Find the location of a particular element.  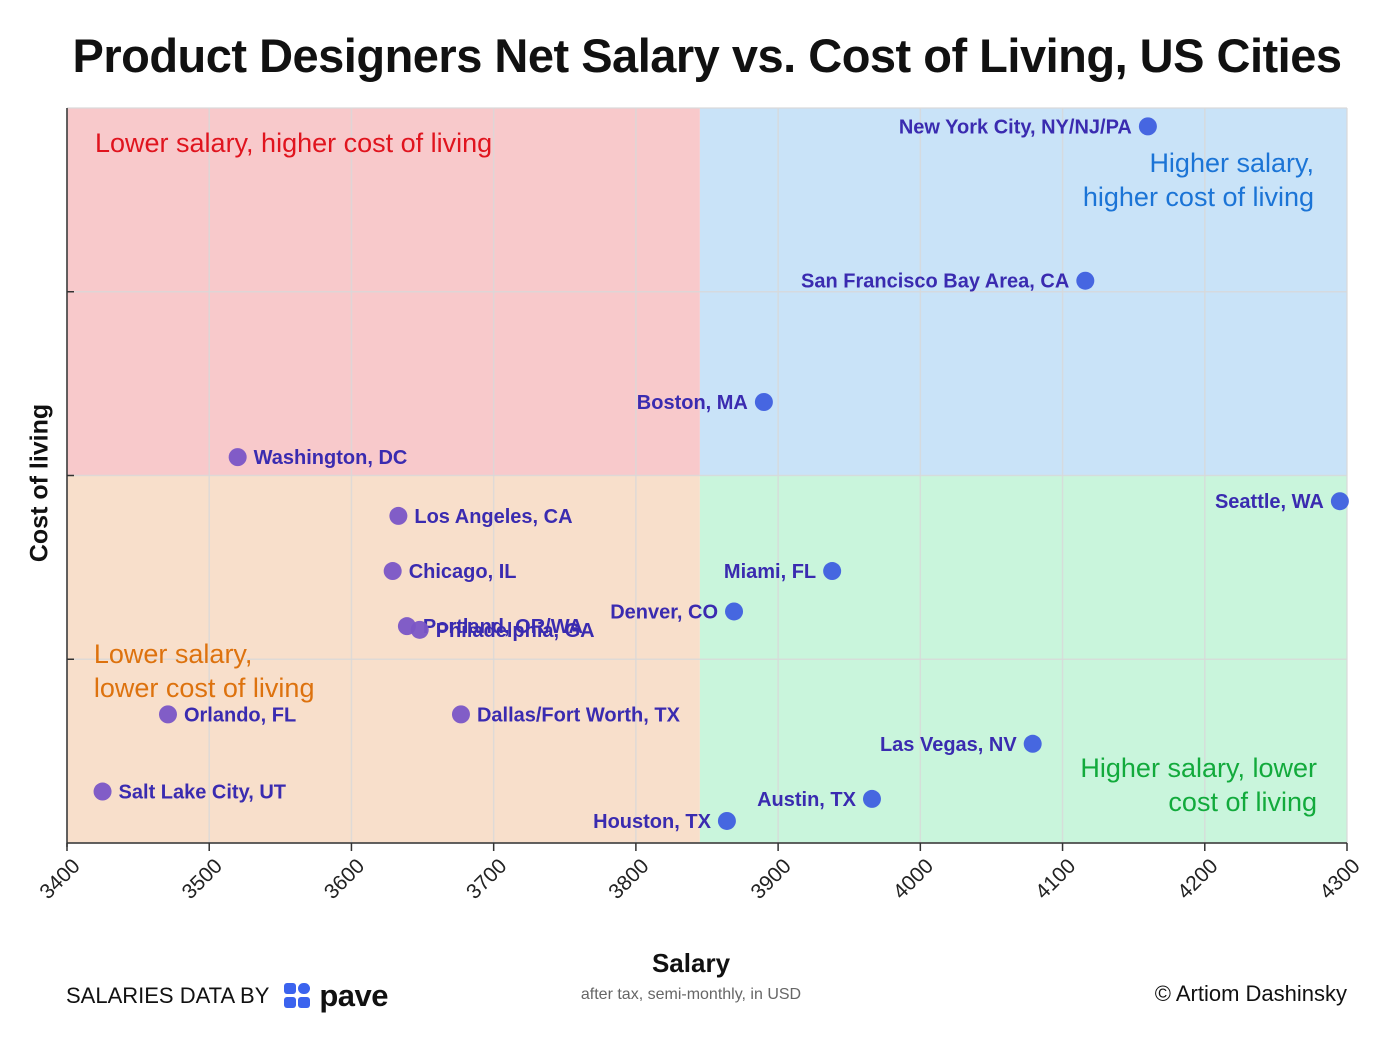

quadrant-label: Higher salary, is located at coordinates (1231, 163).